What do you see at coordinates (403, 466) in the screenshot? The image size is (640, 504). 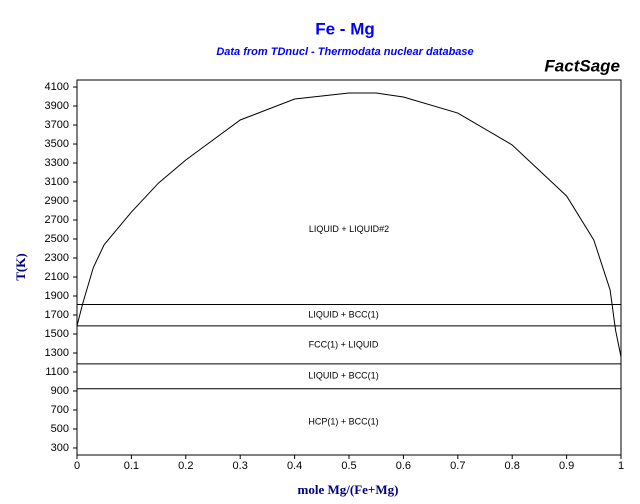 I see `x-tick-label: 0.6` at bounding box center [403, 466].